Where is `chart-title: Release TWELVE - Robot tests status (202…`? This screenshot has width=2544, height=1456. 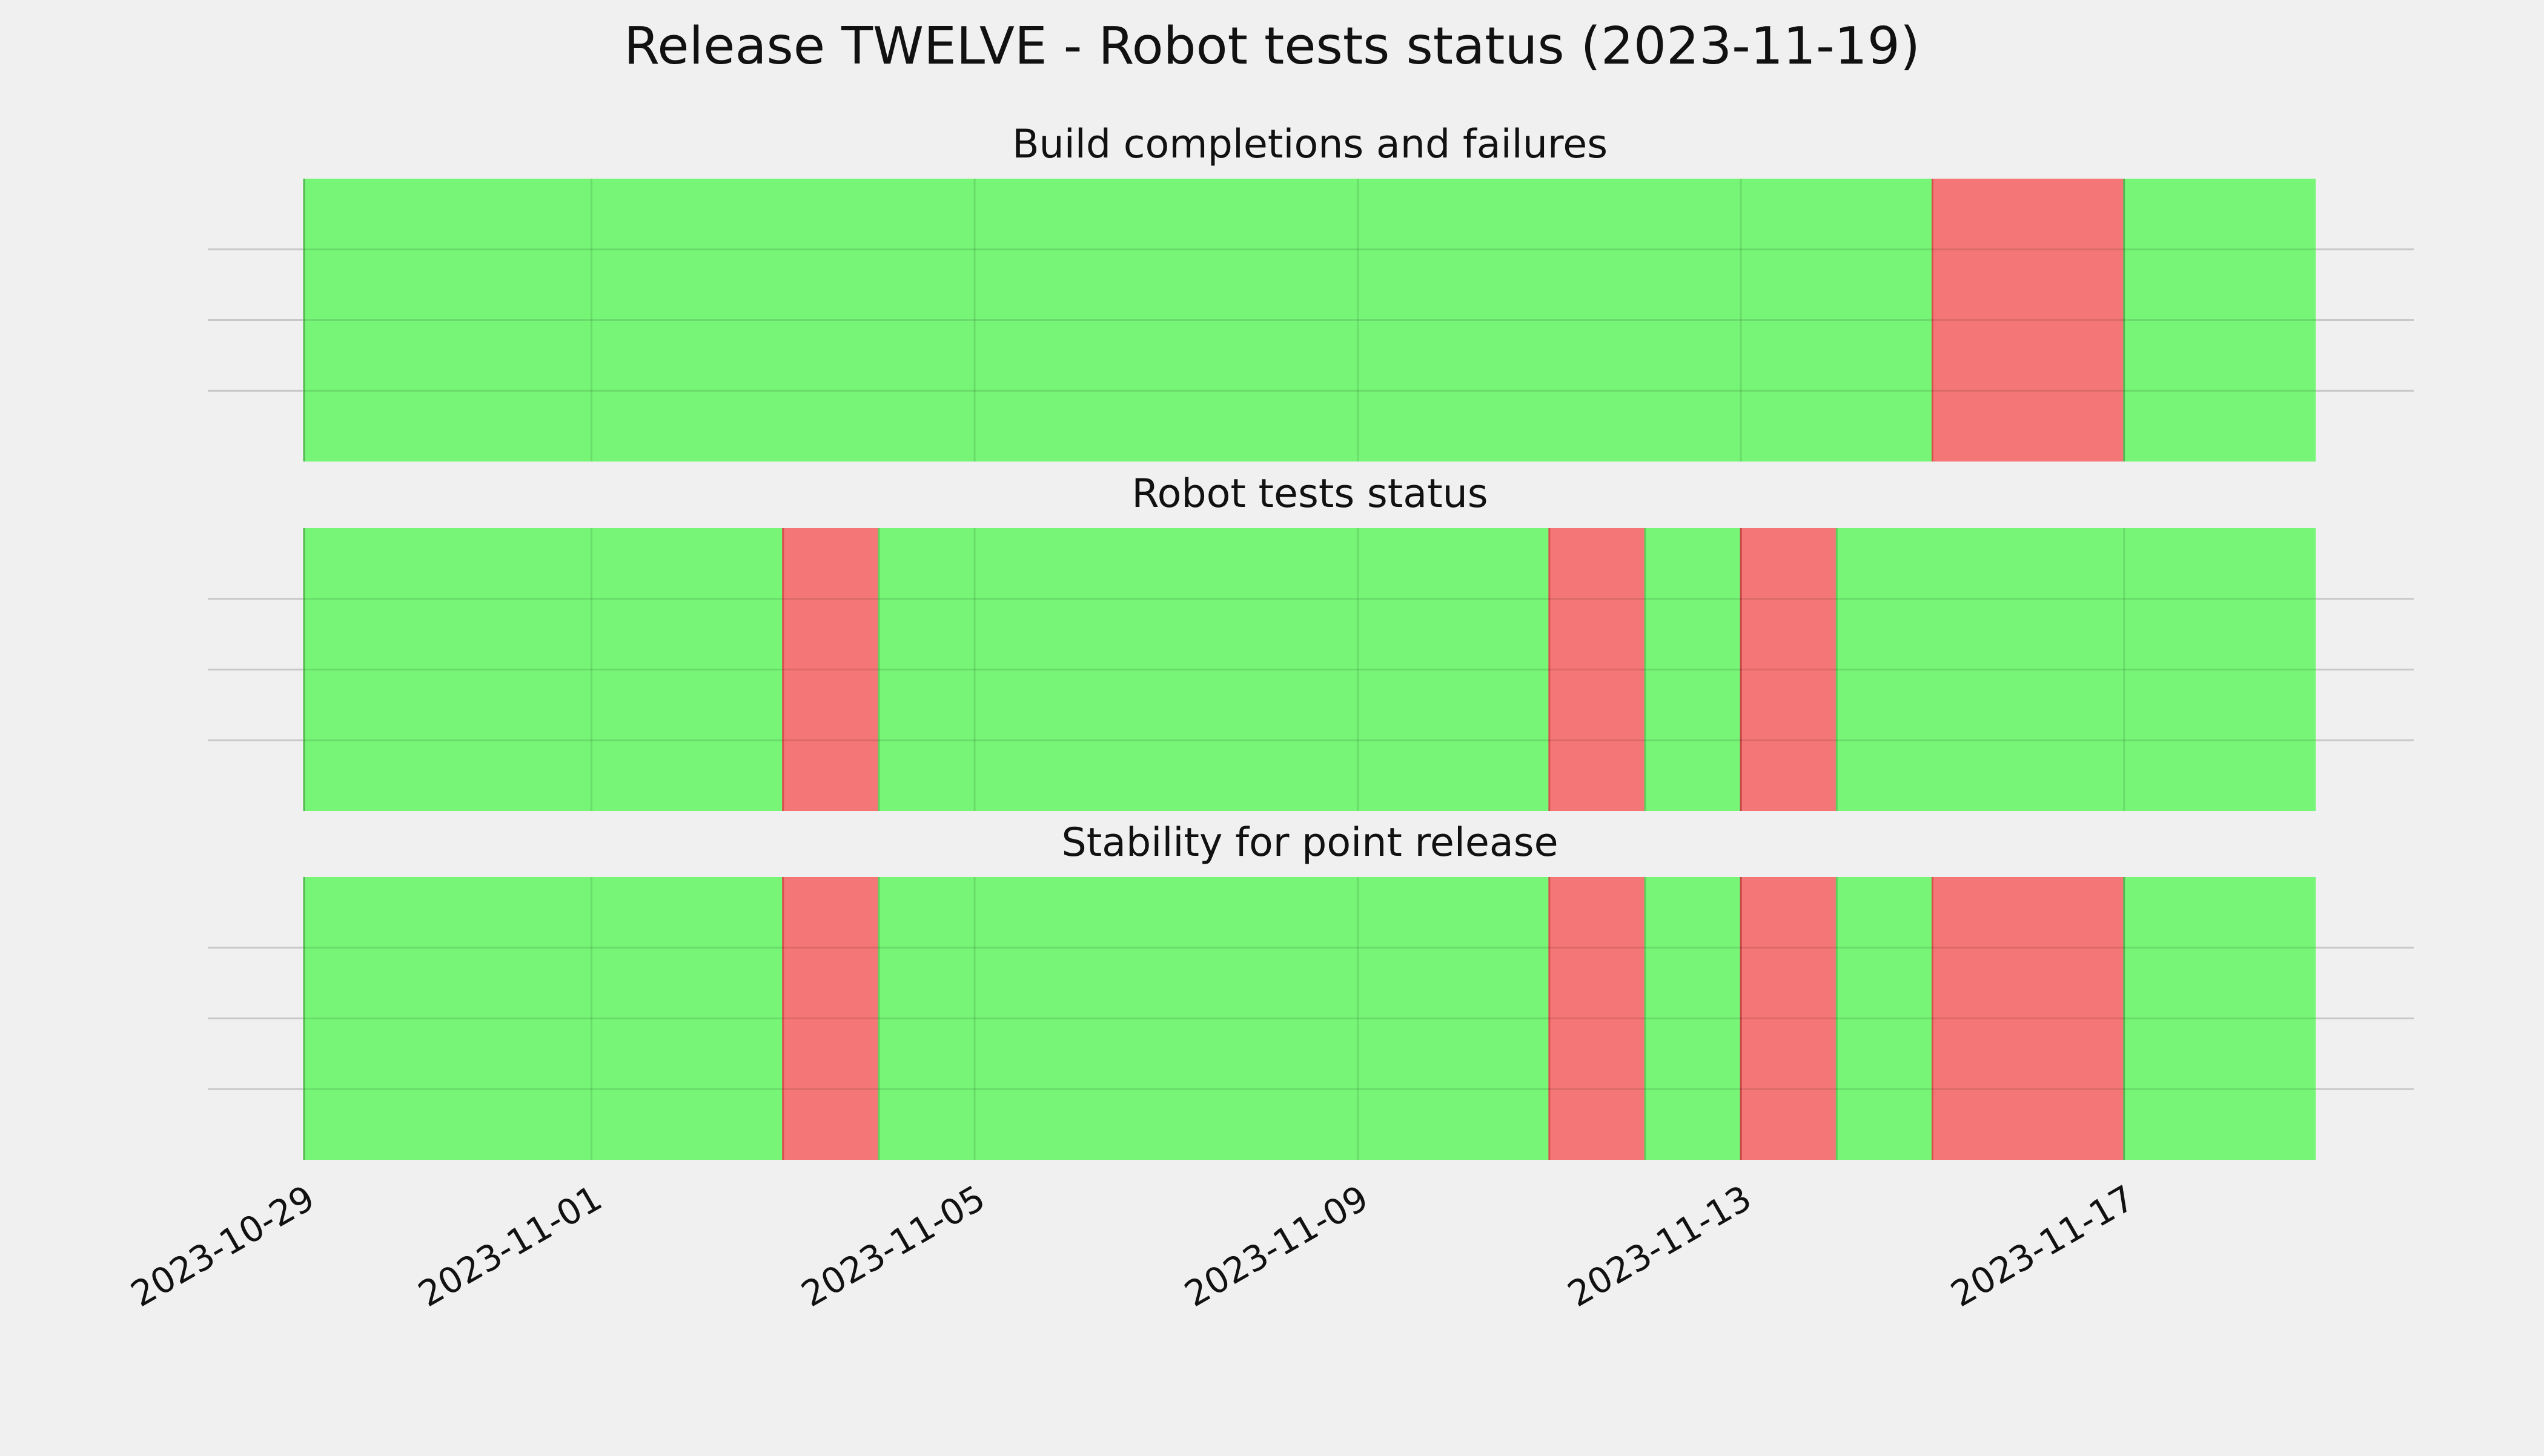 chart-title: Release TWELVE - Robot tests status (202… is located at coordinates (1272, 46).